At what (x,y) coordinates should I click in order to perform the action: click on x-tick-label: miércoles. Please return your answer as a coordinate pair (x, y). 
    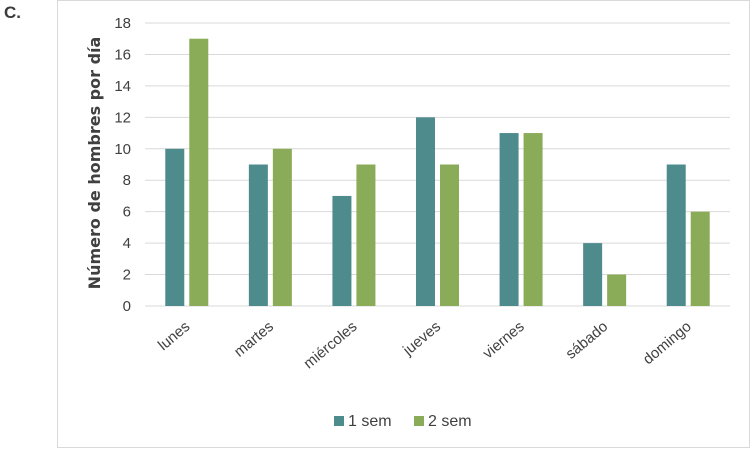
    Looking at the image, I should click on (330, 345).